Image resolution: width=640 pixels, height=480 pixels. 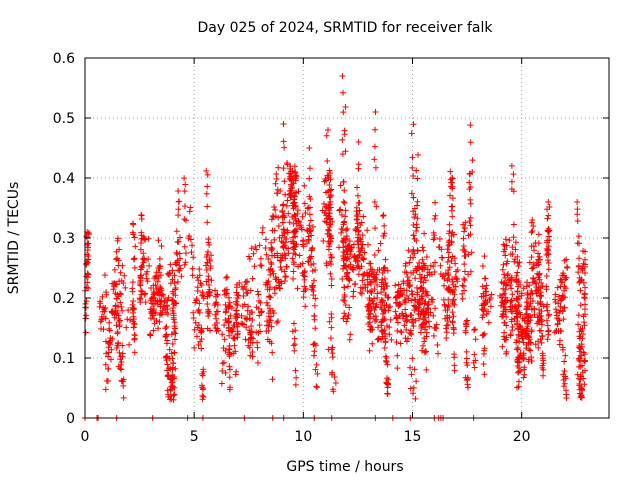 What do you see at coordinates (64, 179) in the screenshot?
I see `y-tick-label: 0.4` at bounding box center [64, 179].